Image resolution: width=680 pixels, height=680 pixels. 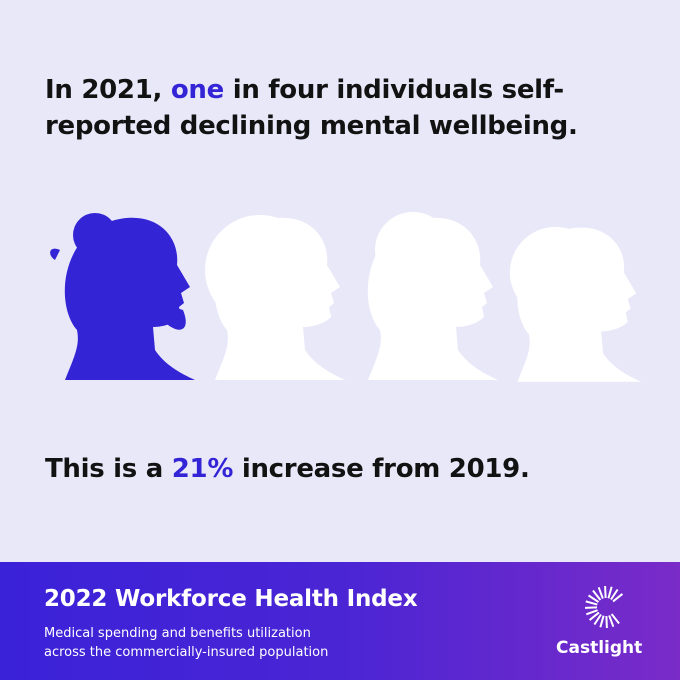 I want to click on headline-text: In 2021,, so click(x=104, y=90).